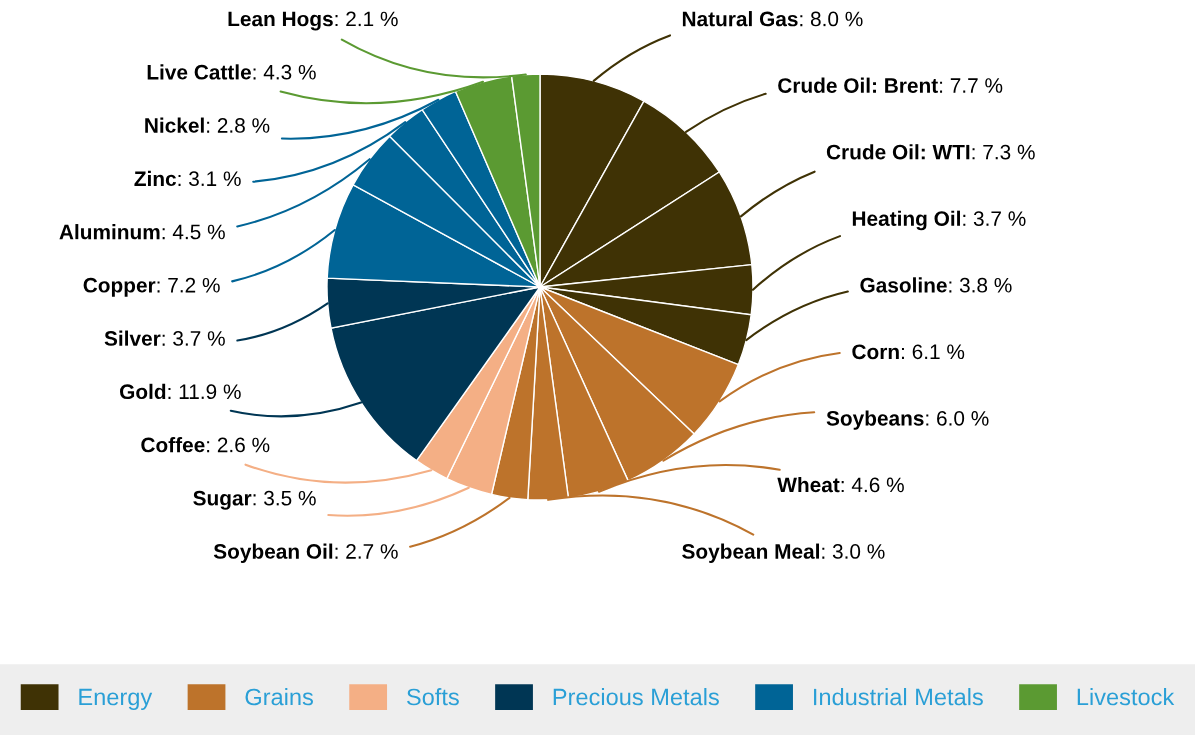 Image resolution: width=1195 pixels, height=735 pixels. What do you see at coordinates (143, 391) in the screenshot?
I see `slice-label: Gold` at bounding box center [143, 391].